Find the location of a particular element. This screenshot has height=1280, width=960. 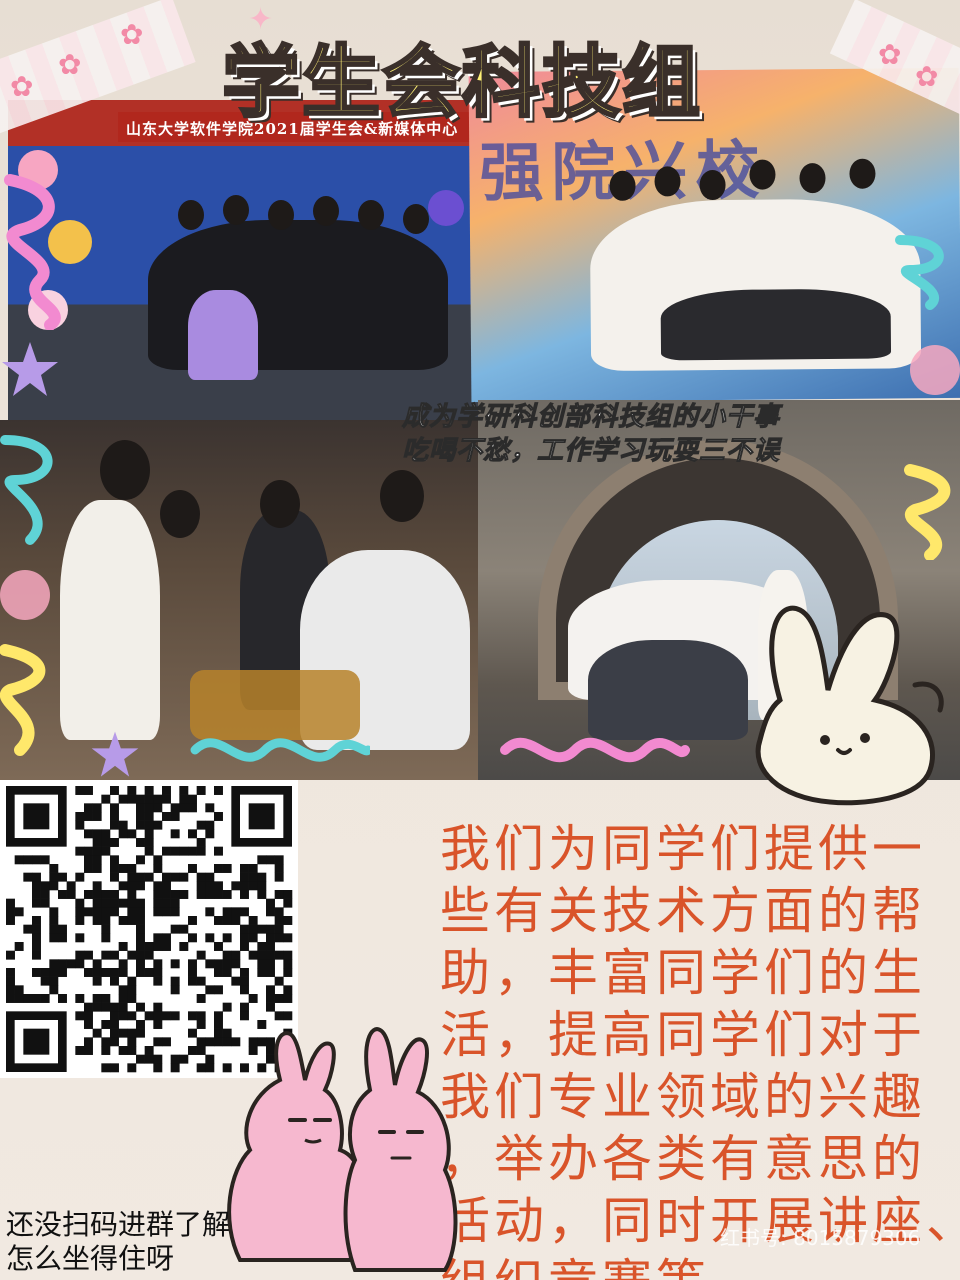

description-line: ，举办各类有意思的 is located at coordinates (683, 1159).